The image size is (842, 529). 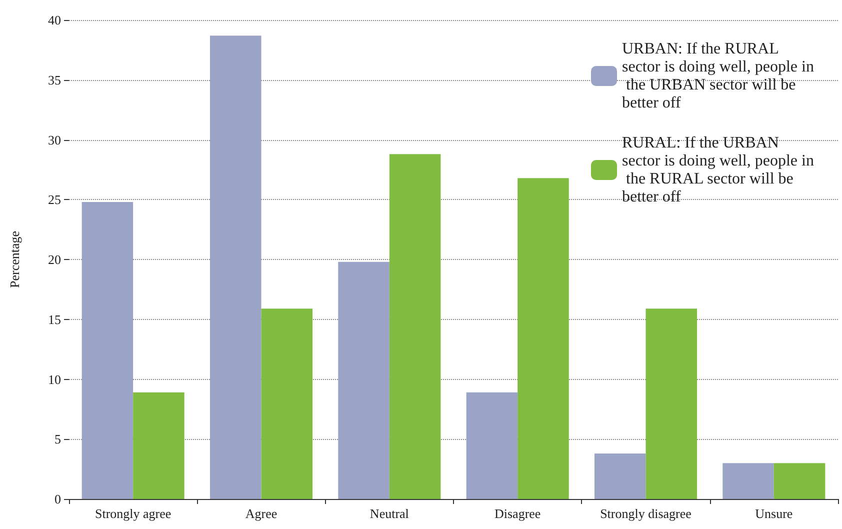 I want to click on x-tick-label: Strongly agree, so click(x=133, y=513).